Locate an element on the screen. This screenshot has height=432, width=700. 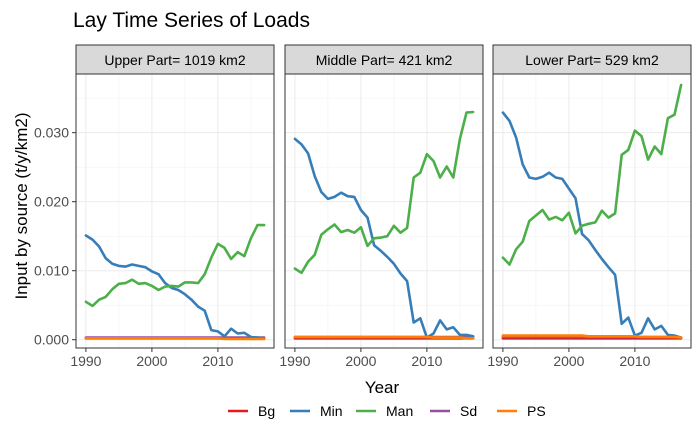
x-axis-title: Year is located at coordinates (382, 387).